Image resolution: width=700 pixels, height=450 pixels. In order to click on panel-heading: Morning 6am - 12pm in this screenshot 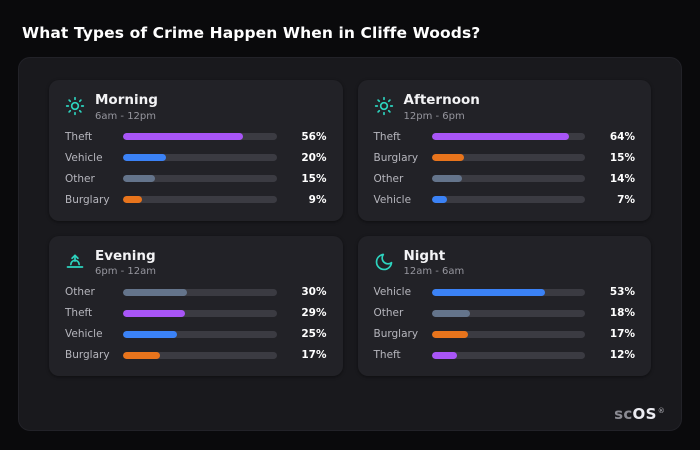, I will do `click(126, 107)`.